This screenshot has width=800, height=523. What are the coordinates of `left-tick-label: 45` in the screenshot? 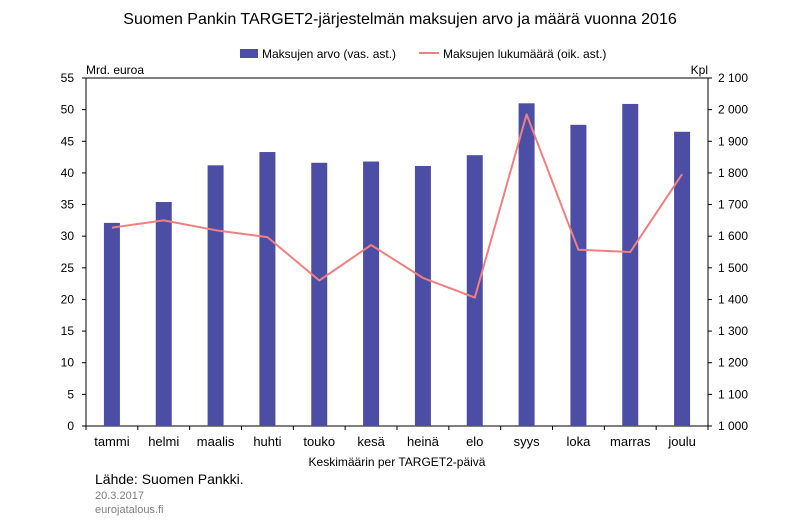 It's located at (68, 141).